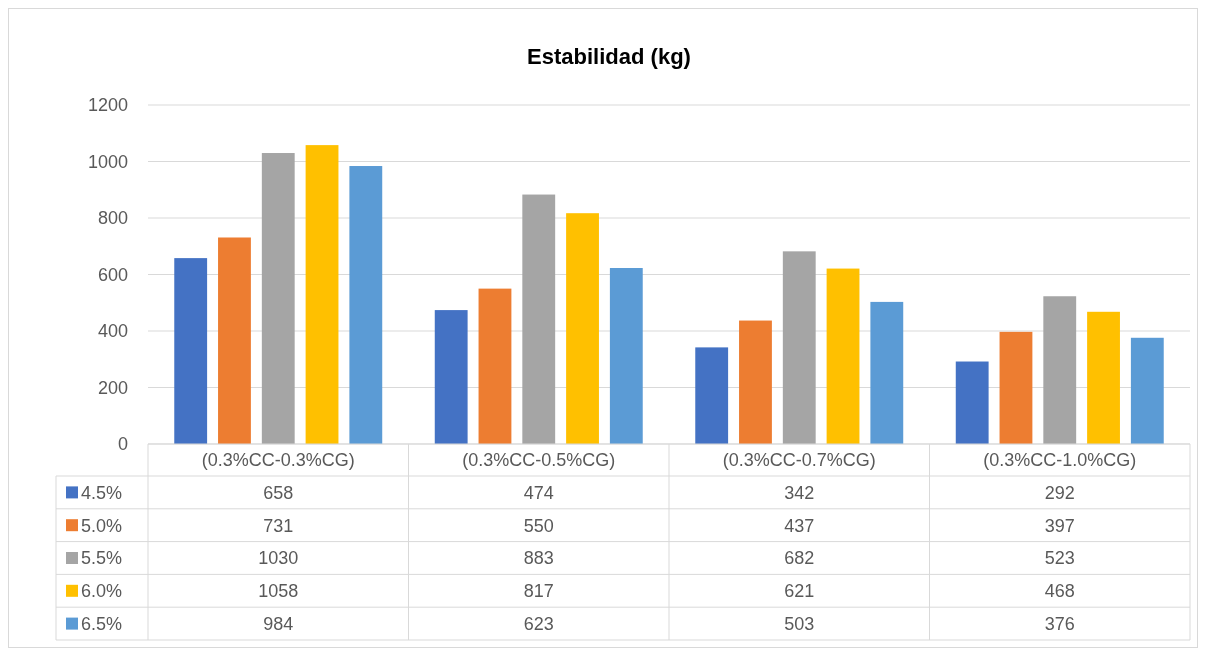 Image resolution: width=1206 pixels, height=656 pixels. What do you see at coordinates (1059, 492) in the screenshot?
I see `data-label: 292` at bounding box center [1059, 492].